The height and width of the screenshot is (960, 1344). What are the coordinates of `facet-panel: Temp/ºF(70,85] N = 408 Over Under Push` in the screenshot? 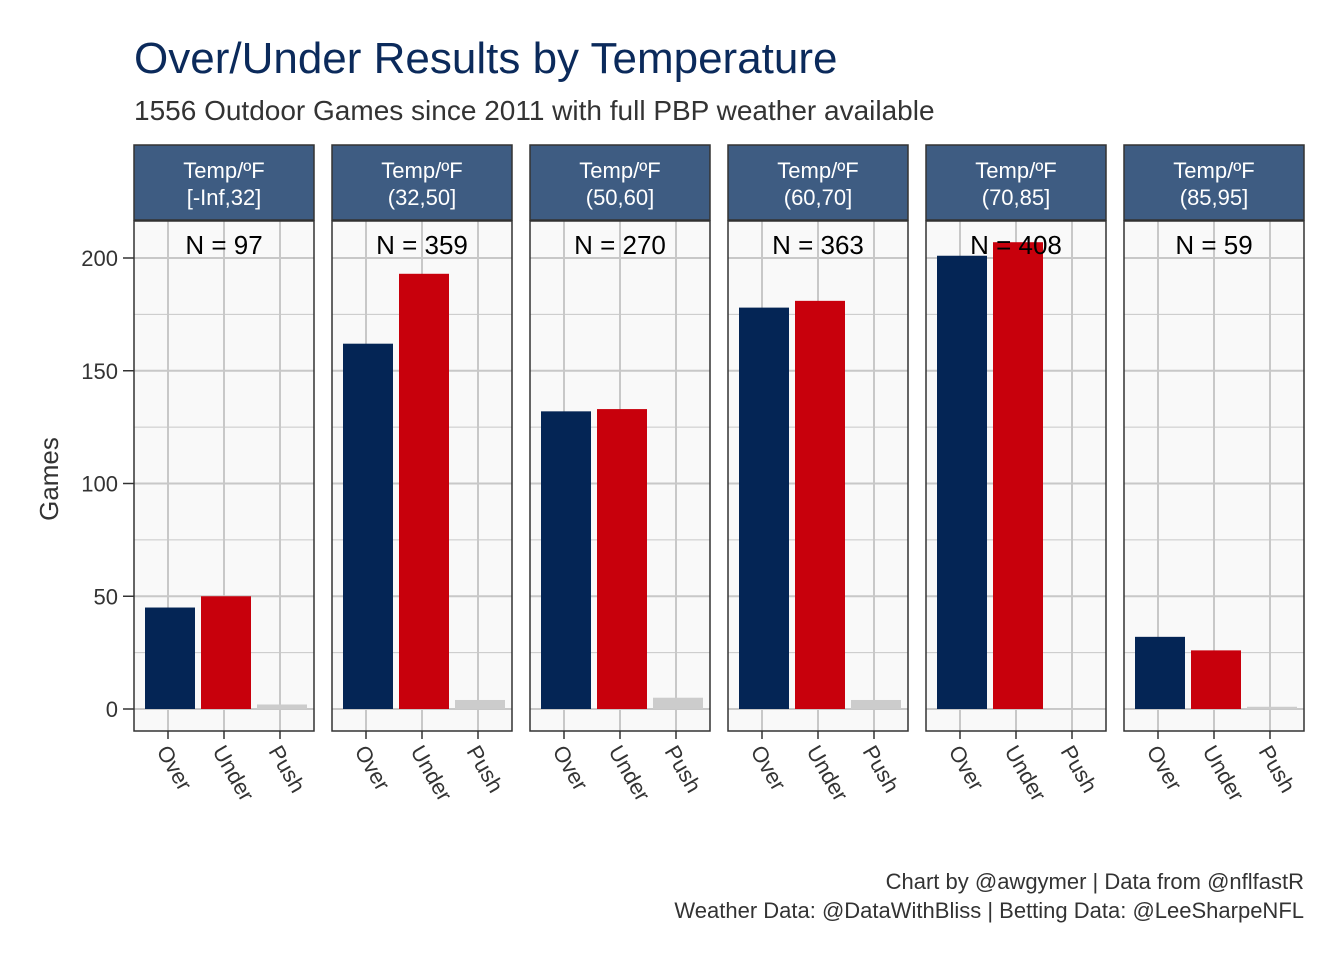 It's located at (1016, 474).